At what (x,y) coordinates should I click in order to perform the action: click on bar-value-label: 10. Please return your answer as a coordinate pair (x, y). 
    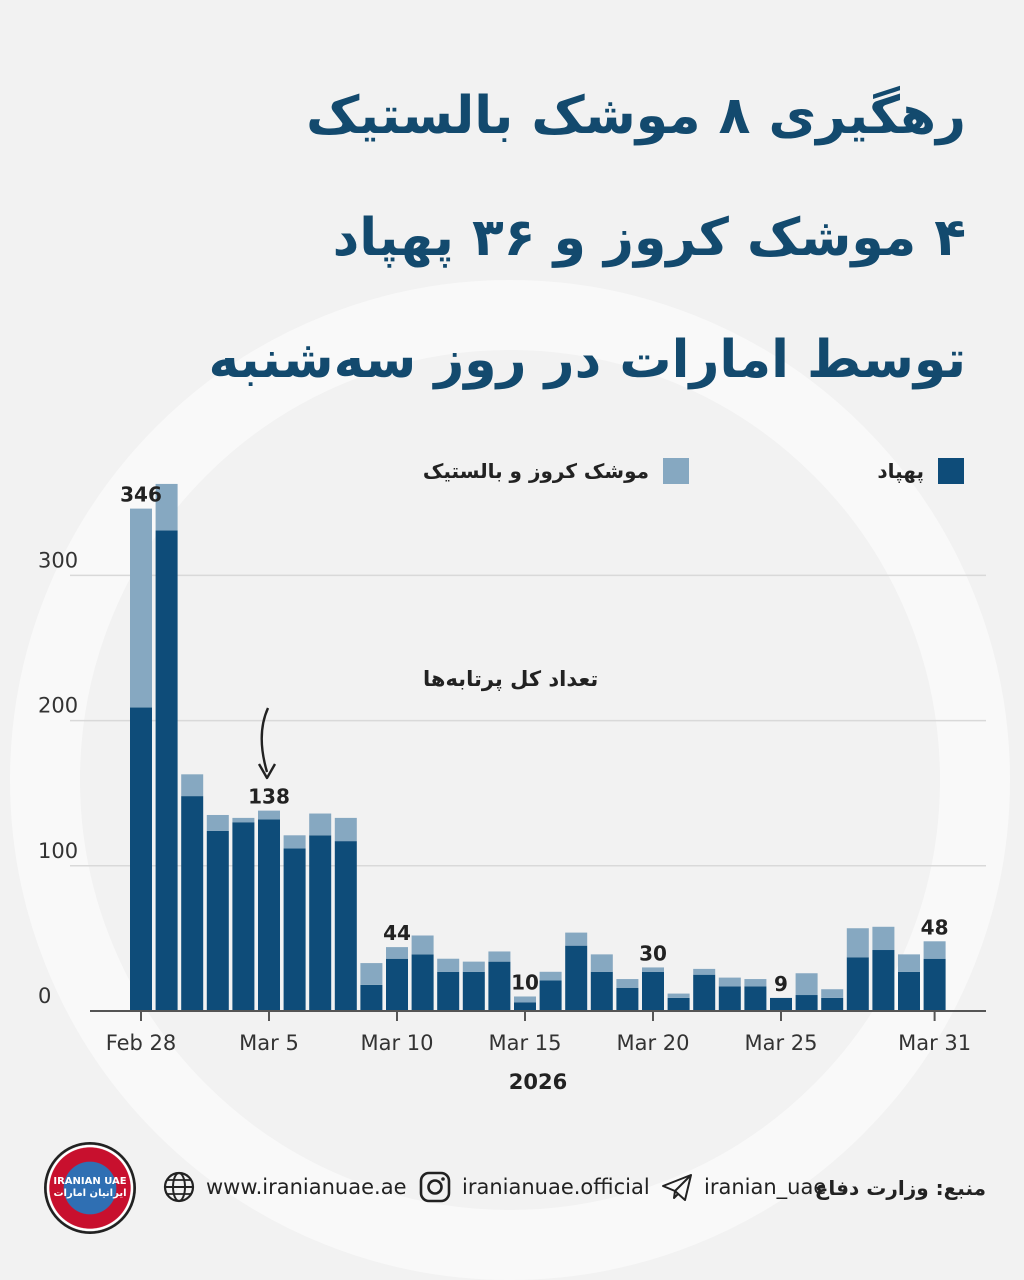
    Looking at the image, I should click on (525, 982).